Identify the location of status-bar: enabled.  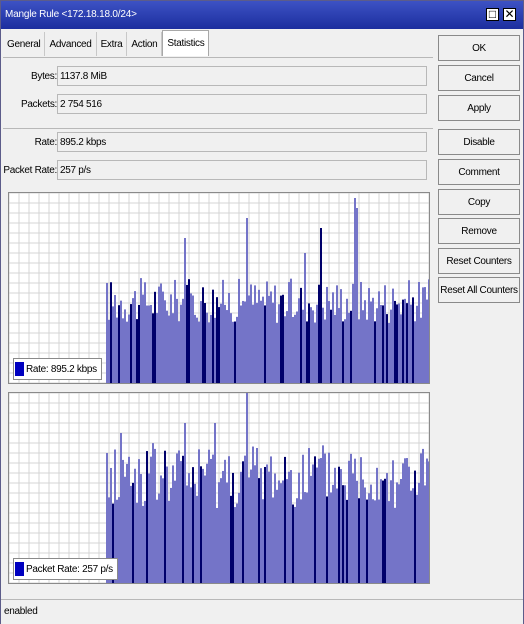
(262, 611).